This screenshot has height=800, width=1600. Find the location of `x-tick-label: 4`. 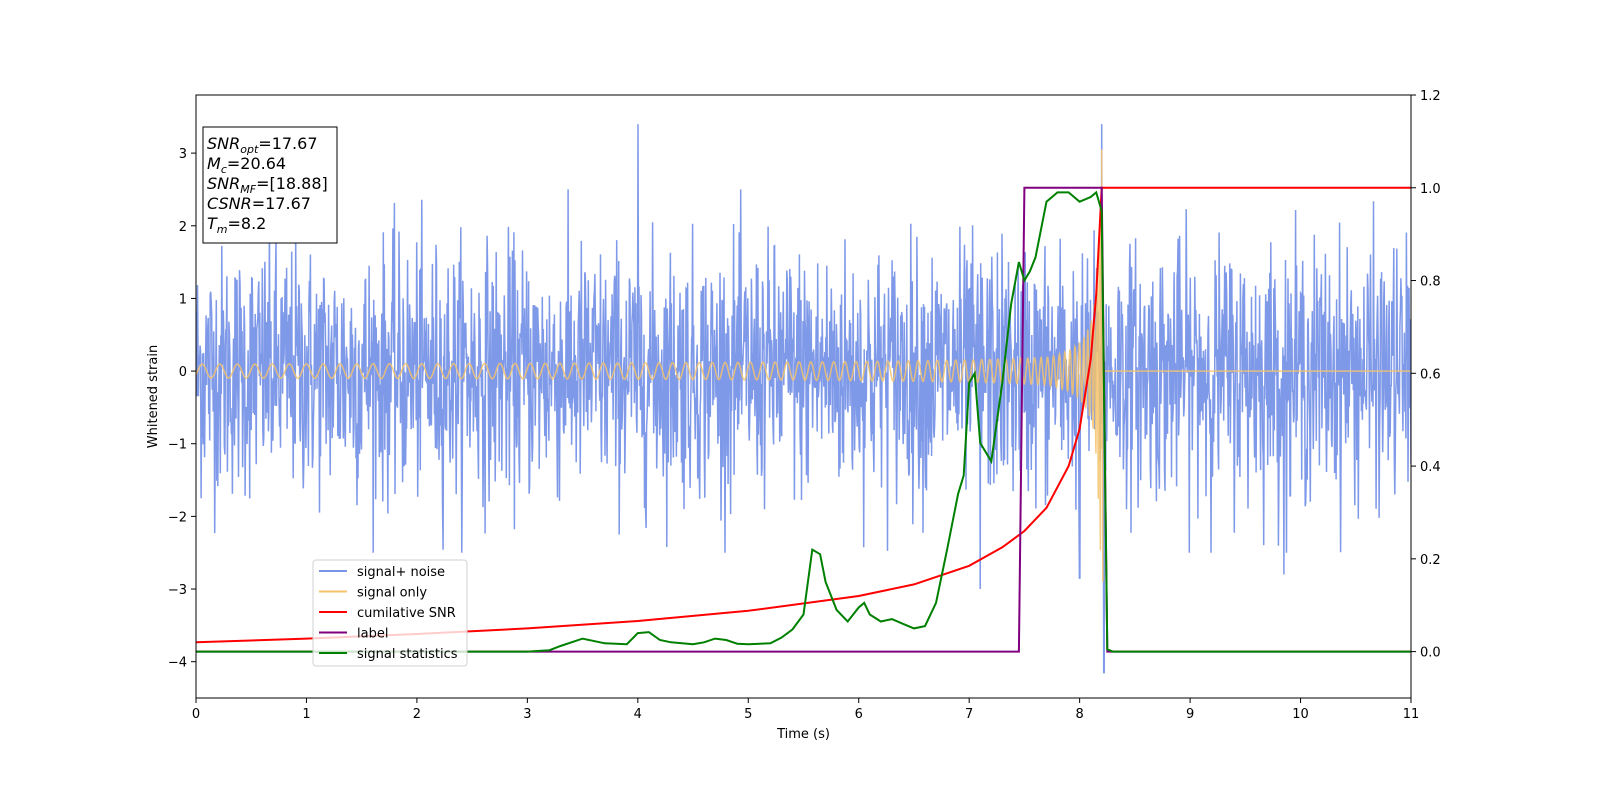

x-tick-label: 4 is located at coordinates (638, 714).